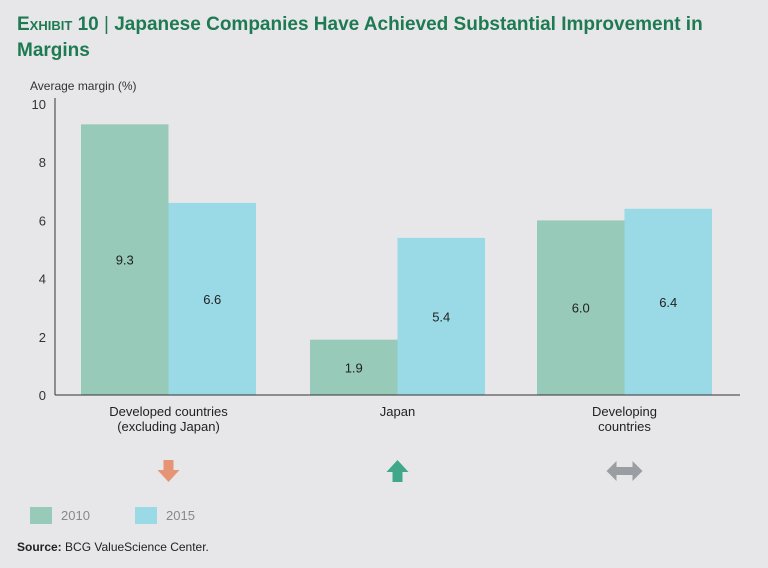 The width and height of the screenshot is (768, 568). I want to click on data-label: 5.4, so click(441, 316).